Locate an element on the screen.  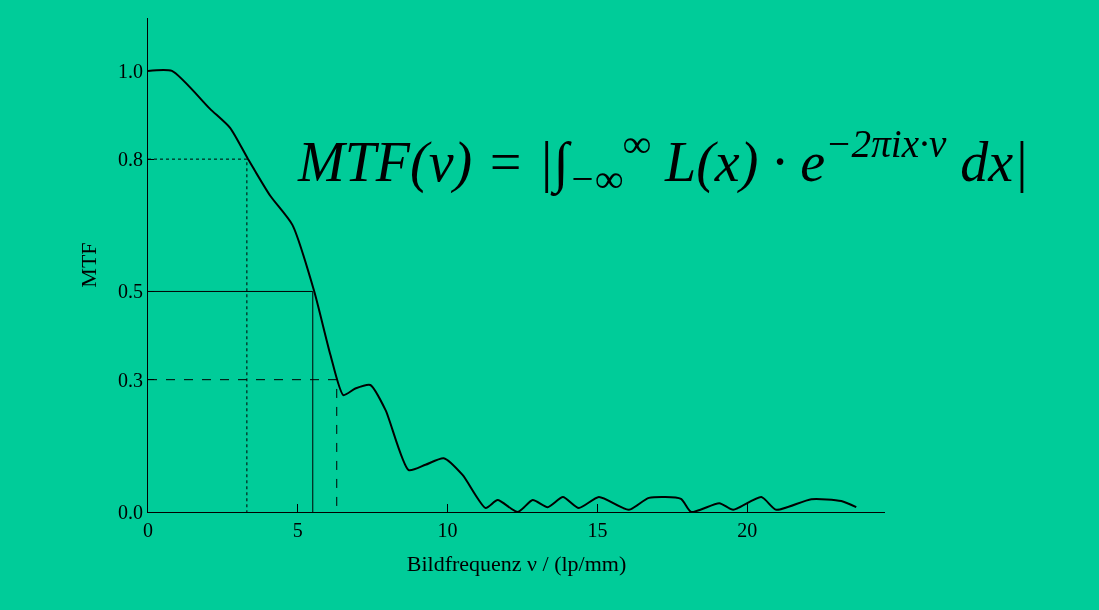
annotation: MTF(ν) = |∫$_{−∞}$$^{∞}$ L(x) · e$^{−2πix·ν}$ dx| is located at coordinates (663, 161).